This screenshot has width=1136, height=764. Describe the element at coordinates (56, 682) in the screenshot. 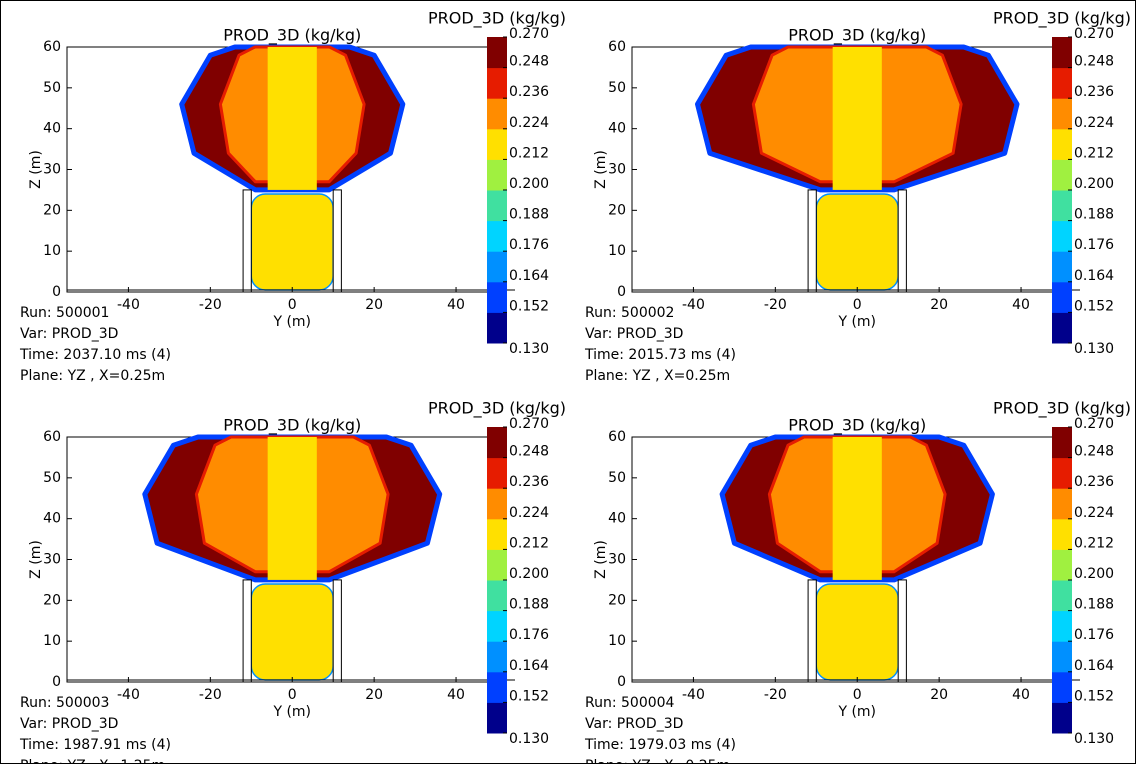

I see `y-tick-label: 0` at that location.